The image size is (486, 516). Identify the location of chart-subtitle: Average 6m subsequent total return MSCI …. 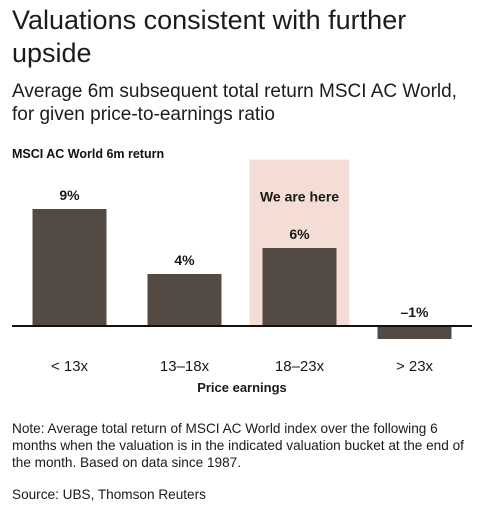
(234, 103).